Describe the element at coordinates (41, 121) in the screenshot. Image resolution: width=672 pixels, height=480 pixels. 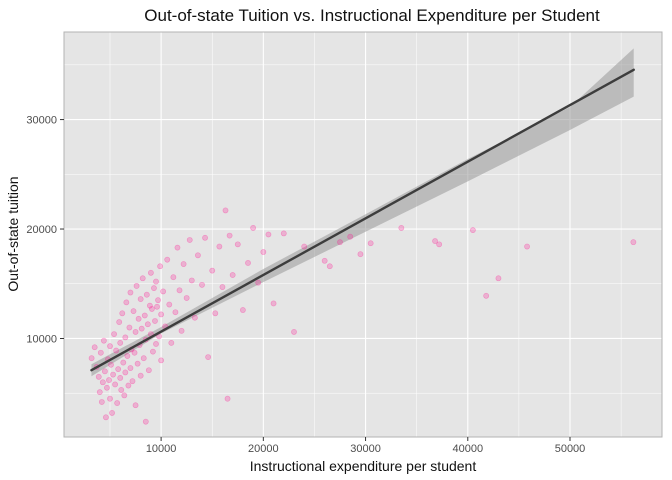
I see `y-tick-label: 30000` at that location.